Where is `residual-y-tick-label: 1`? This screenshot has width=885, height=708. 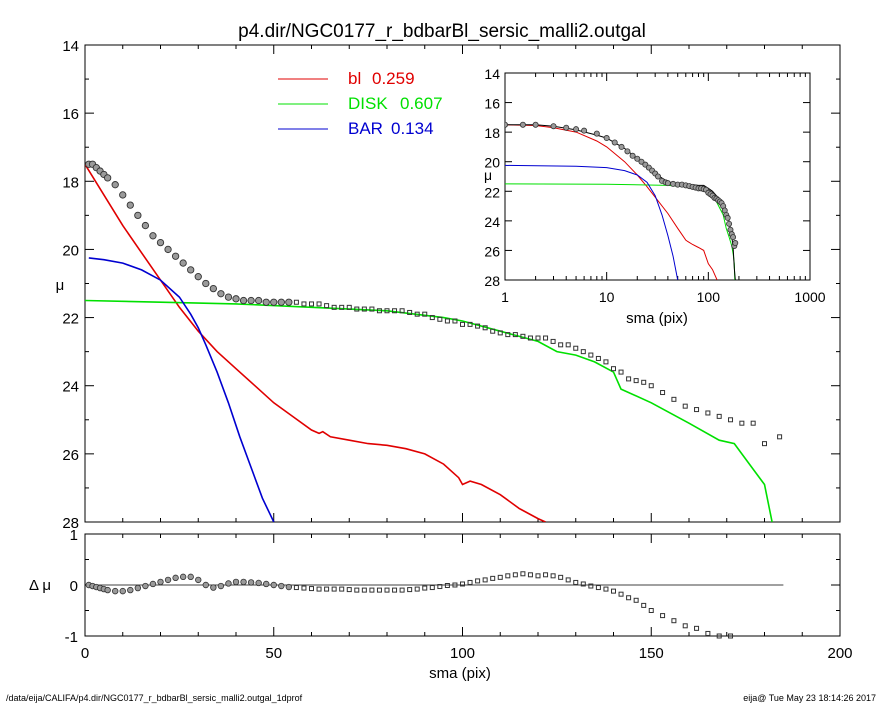 residual-y-tick-label: 1 is located at coordinates (74, 535).